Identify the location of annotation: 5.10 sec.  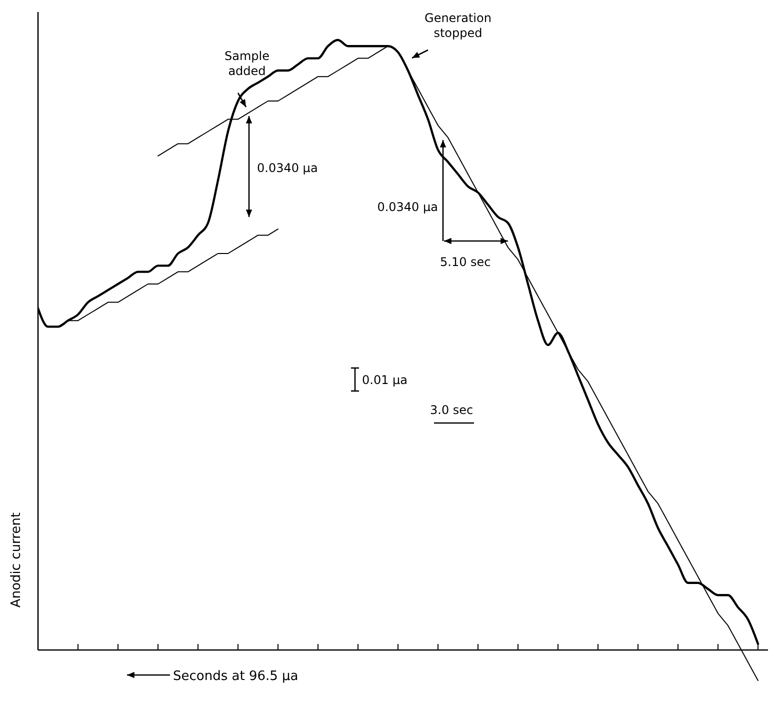
(465, 262).